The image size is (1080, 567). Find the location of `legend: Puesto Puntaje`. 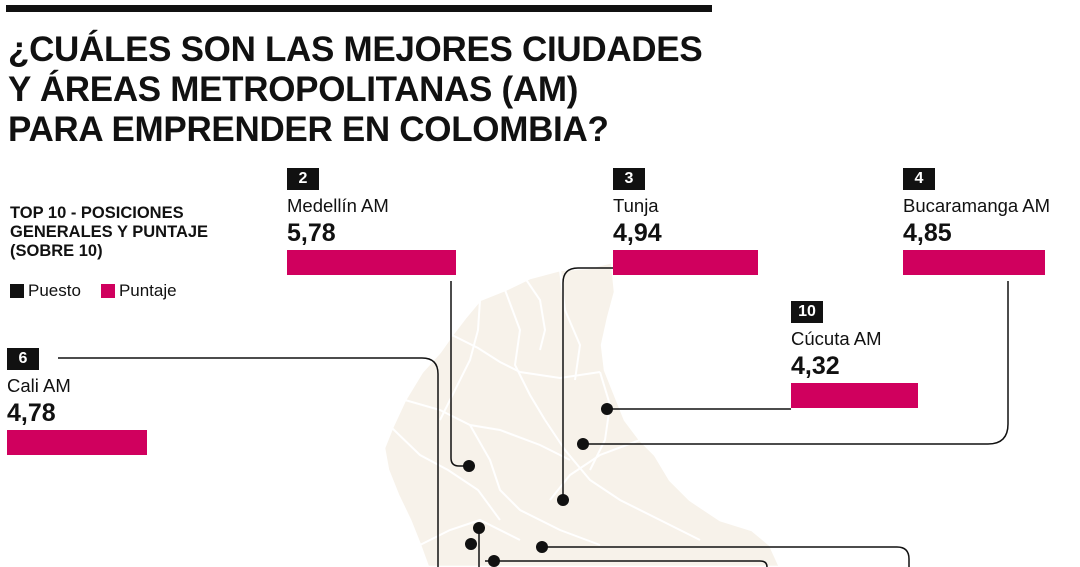

legend: Puesto Puntaje is located at coordinates (103, 291).